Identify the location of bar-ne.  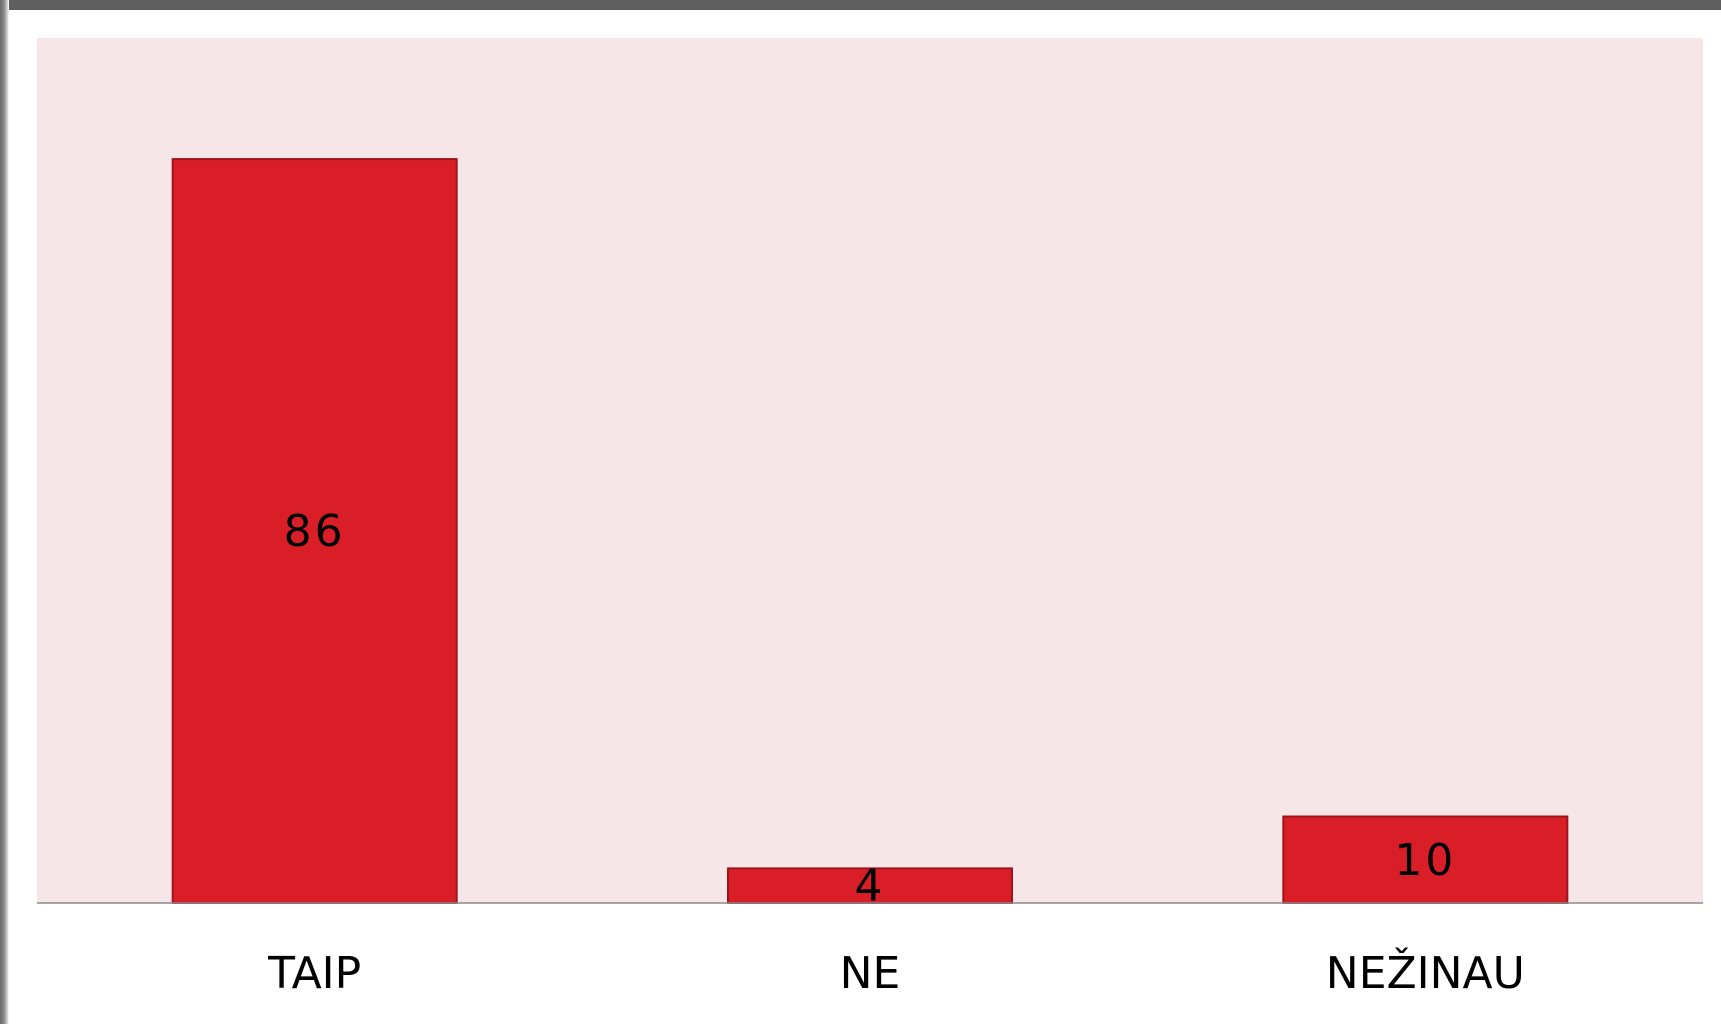
(870, 886).